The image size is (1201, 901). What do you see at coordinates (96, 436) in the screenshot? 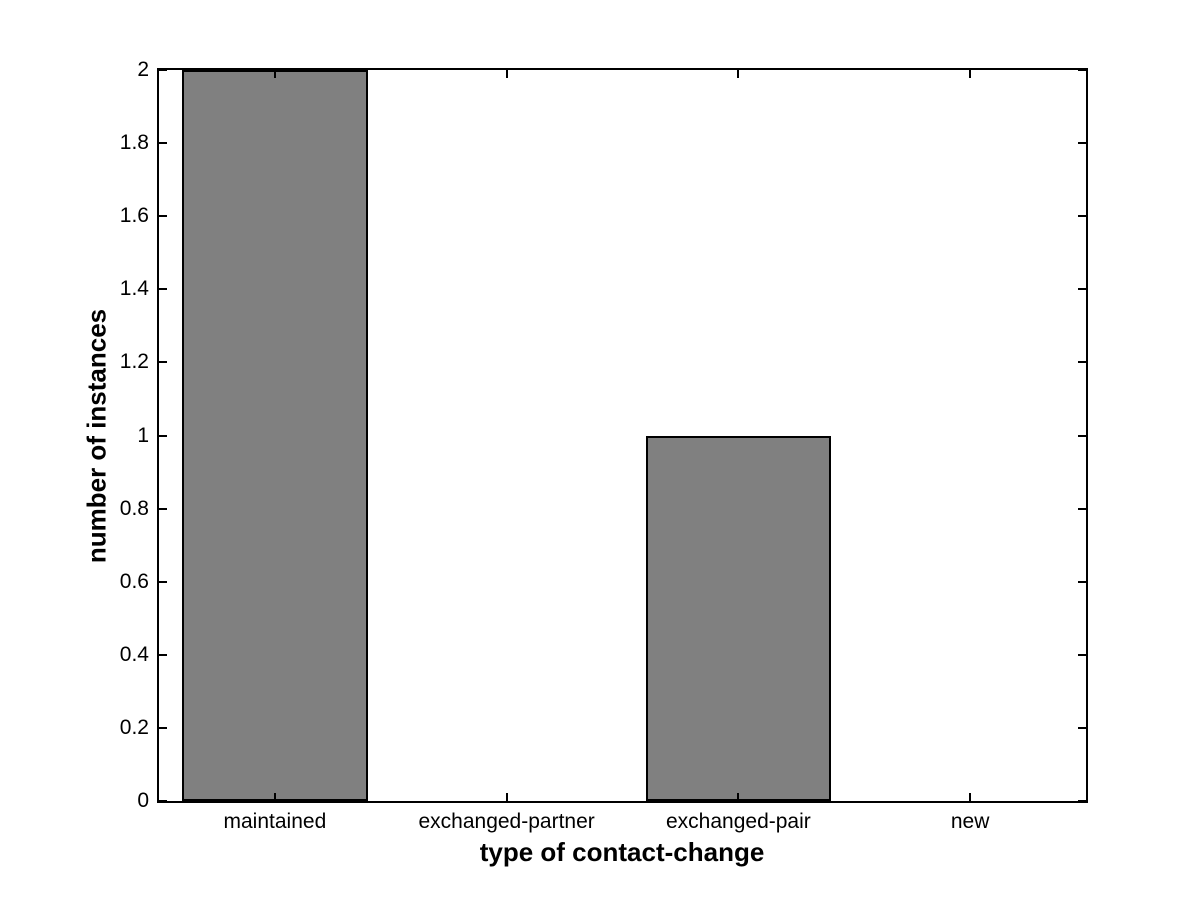
I see `y-axis-title: number of instances` at bounding box center [96, 436].